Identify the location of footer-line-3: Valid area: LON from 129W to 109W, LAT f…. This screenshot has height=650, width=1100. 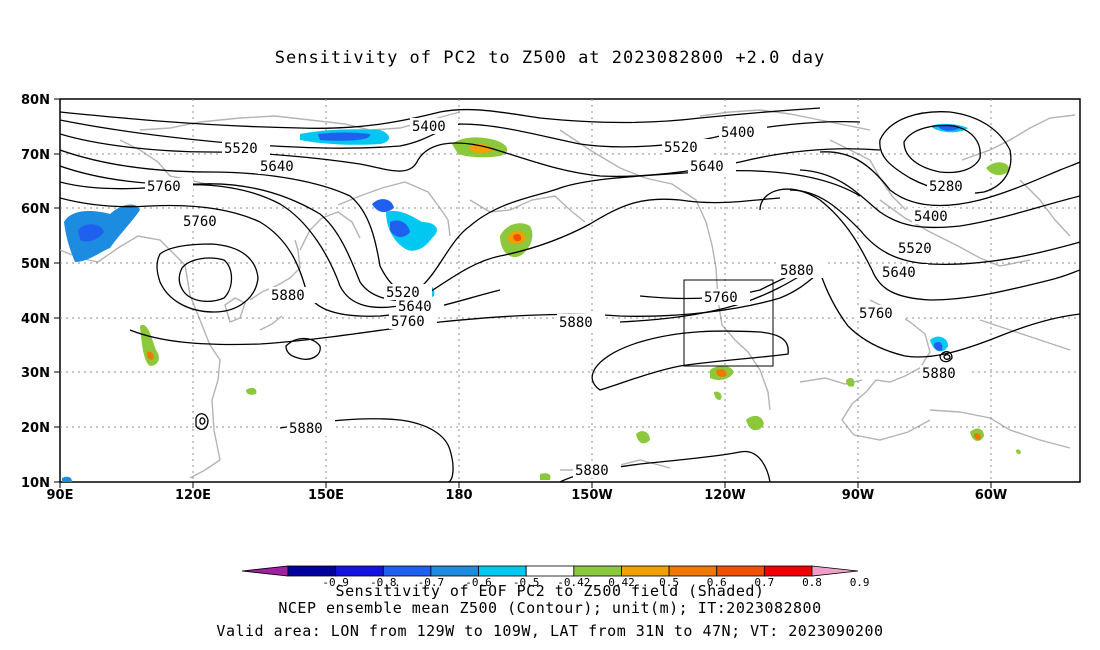
(550, 631).